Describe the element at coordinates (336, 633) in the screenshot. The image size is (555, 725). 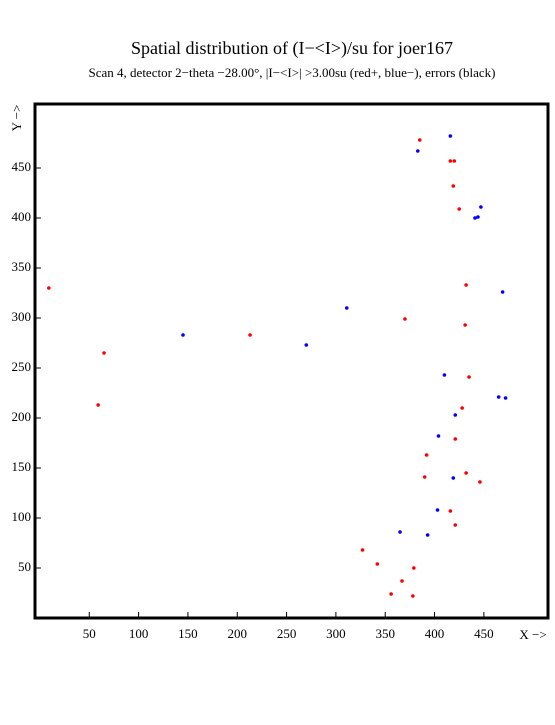
I see `x-tick-label: 300` at that location.